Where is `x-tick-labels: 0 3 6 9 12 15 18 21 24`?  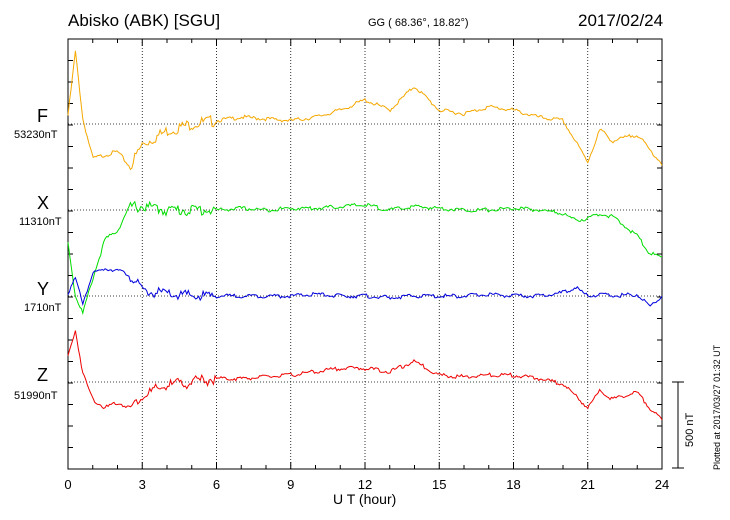
x-tick-labels: 0 3 6 9 12 15 18 21 24 is located at coordinates (366, 484).